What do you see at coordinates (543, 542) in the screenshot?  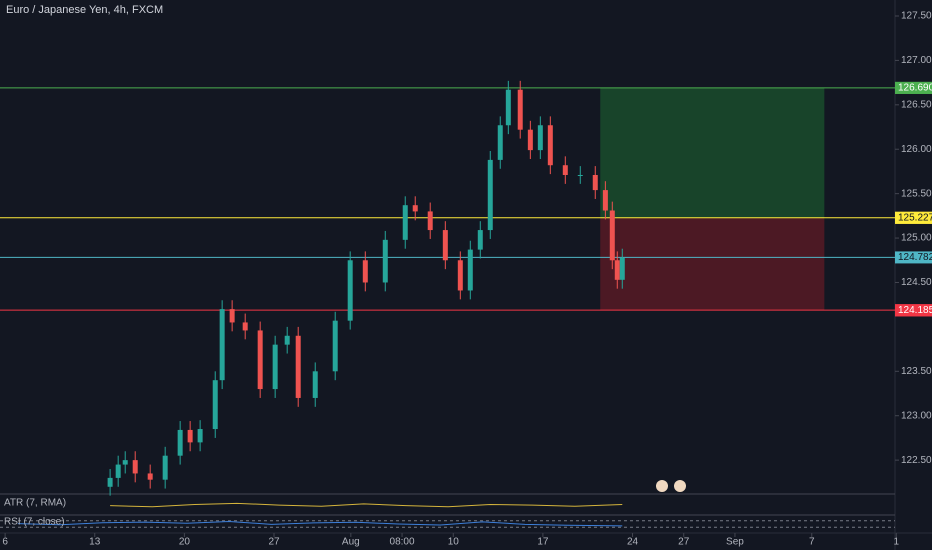 I see `x-tick-label: 17` at bounding box center [543, 542].